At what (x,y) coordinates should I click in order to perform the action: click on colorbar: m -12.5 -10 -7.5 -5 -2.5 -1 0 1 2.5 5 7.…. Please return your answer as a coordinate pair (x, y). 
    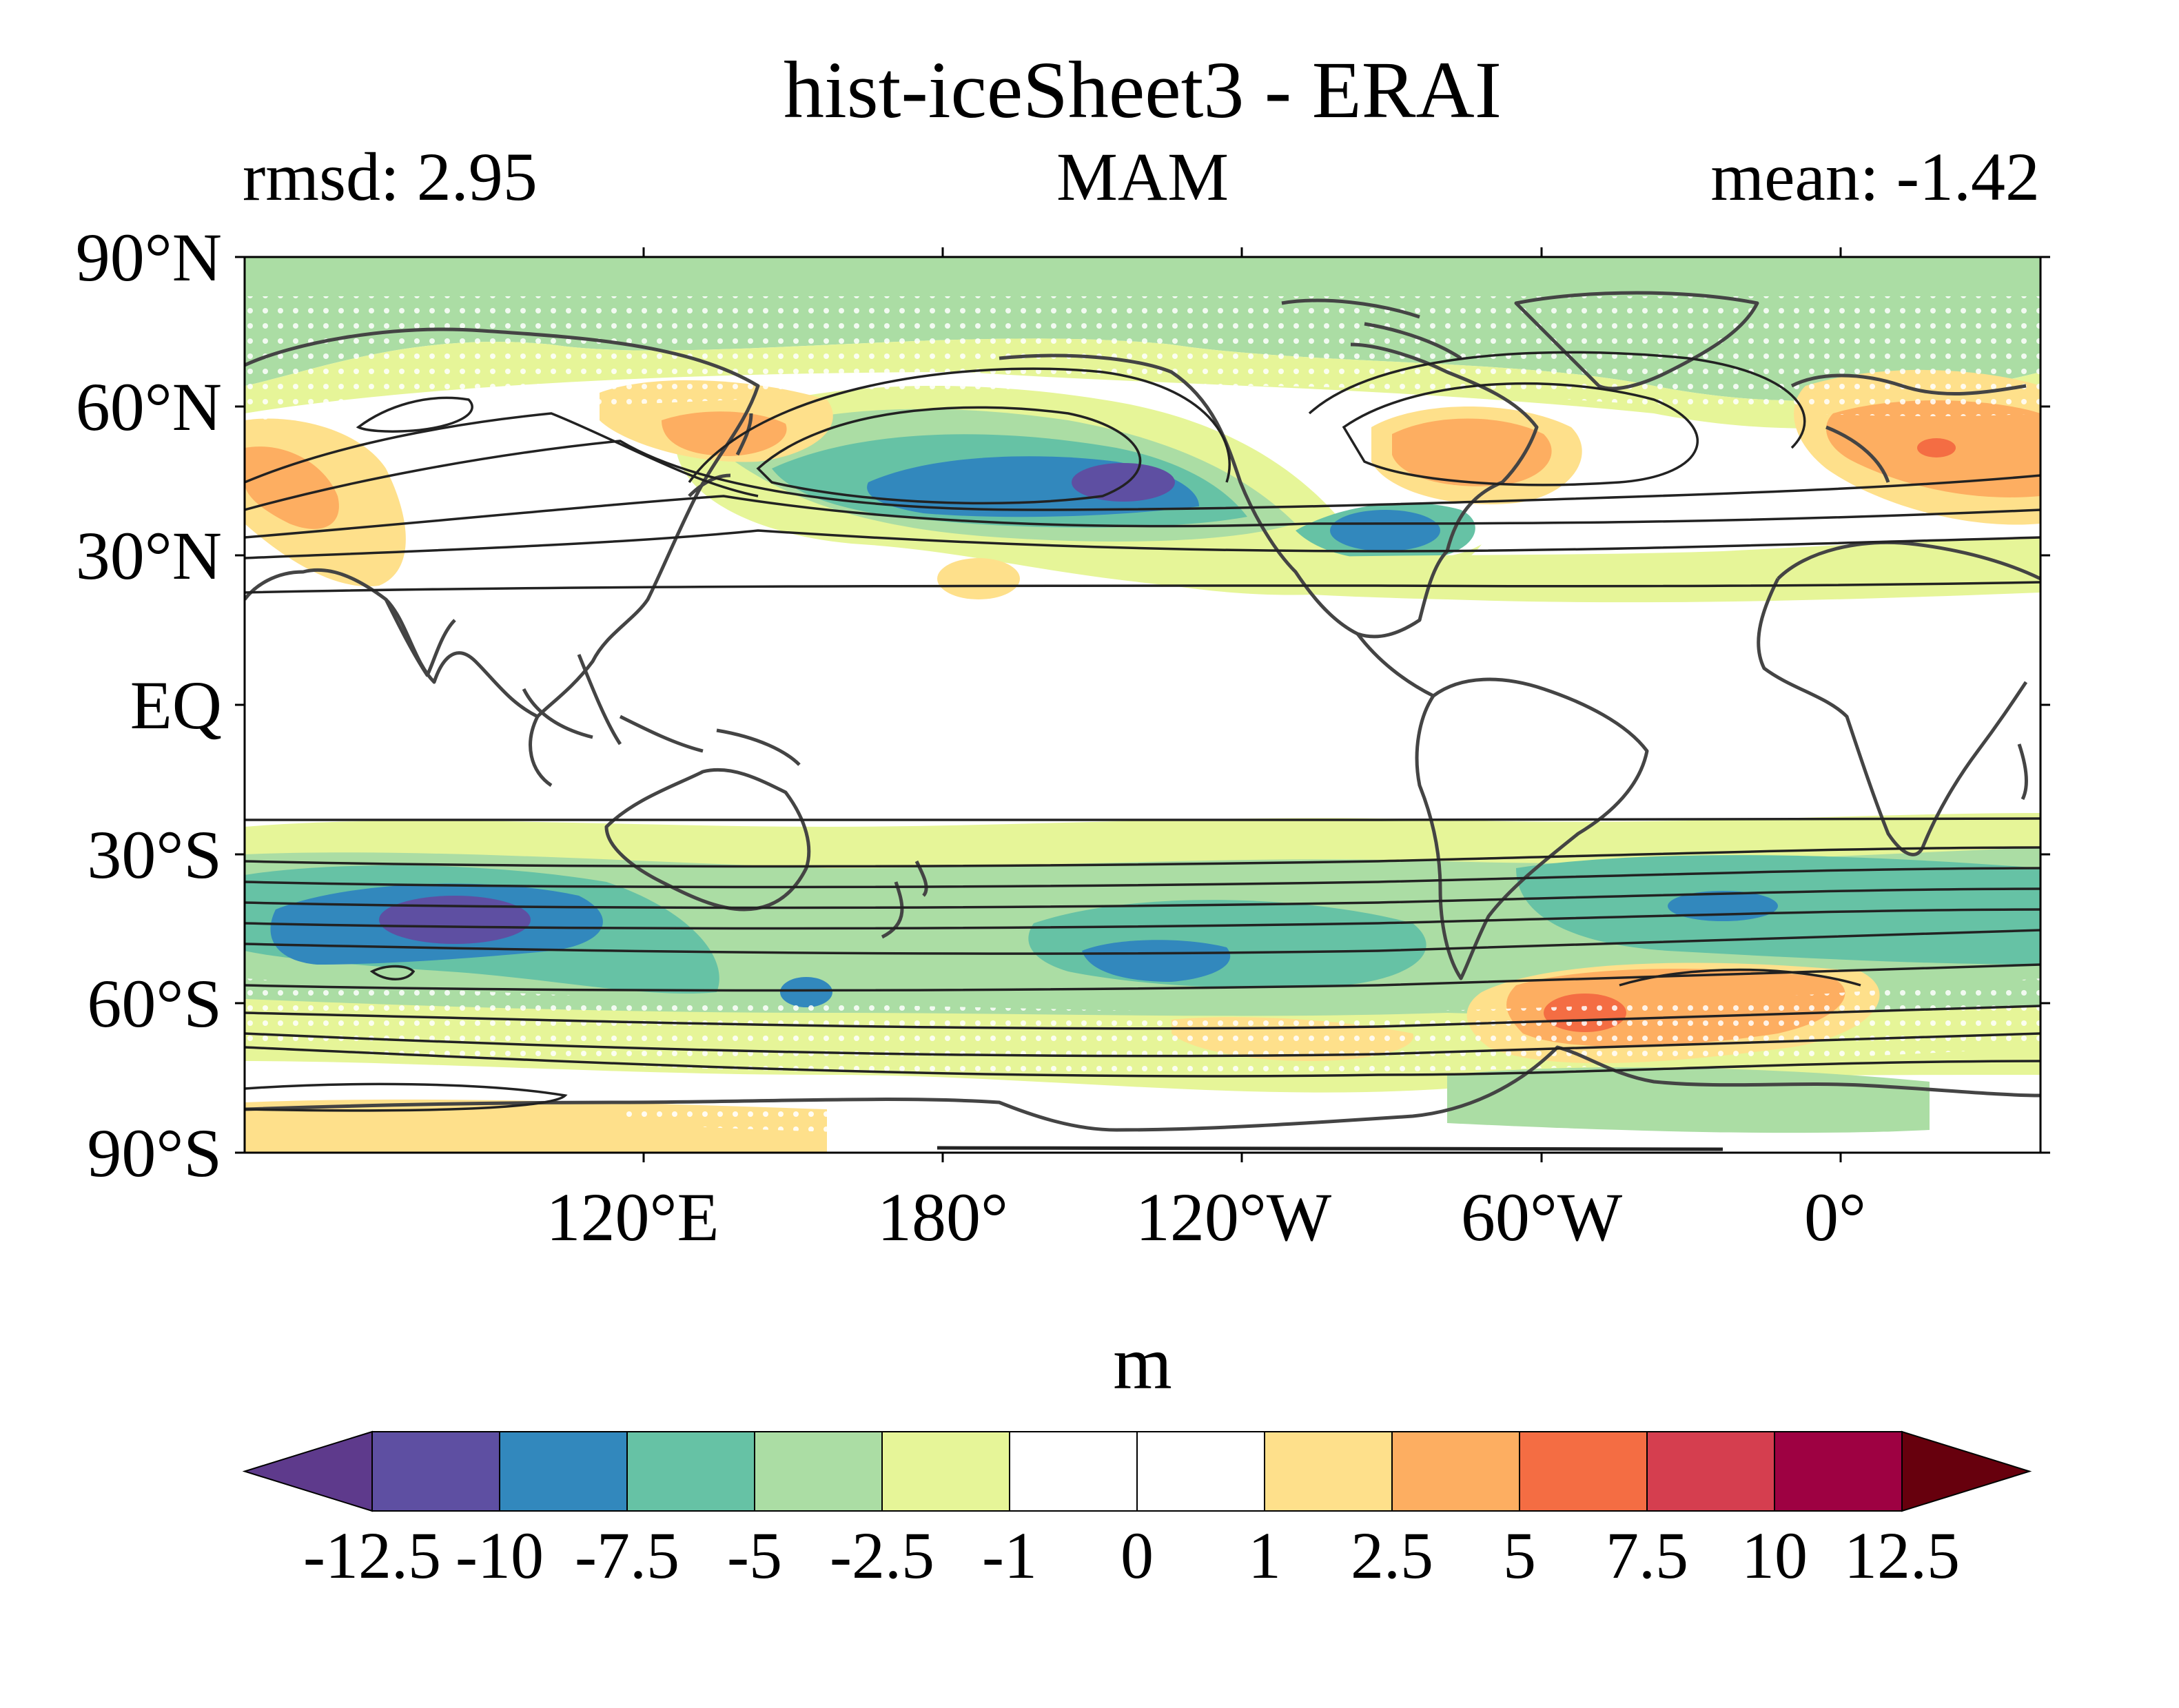
    Looking at the image, I should click on (1137, 1457).